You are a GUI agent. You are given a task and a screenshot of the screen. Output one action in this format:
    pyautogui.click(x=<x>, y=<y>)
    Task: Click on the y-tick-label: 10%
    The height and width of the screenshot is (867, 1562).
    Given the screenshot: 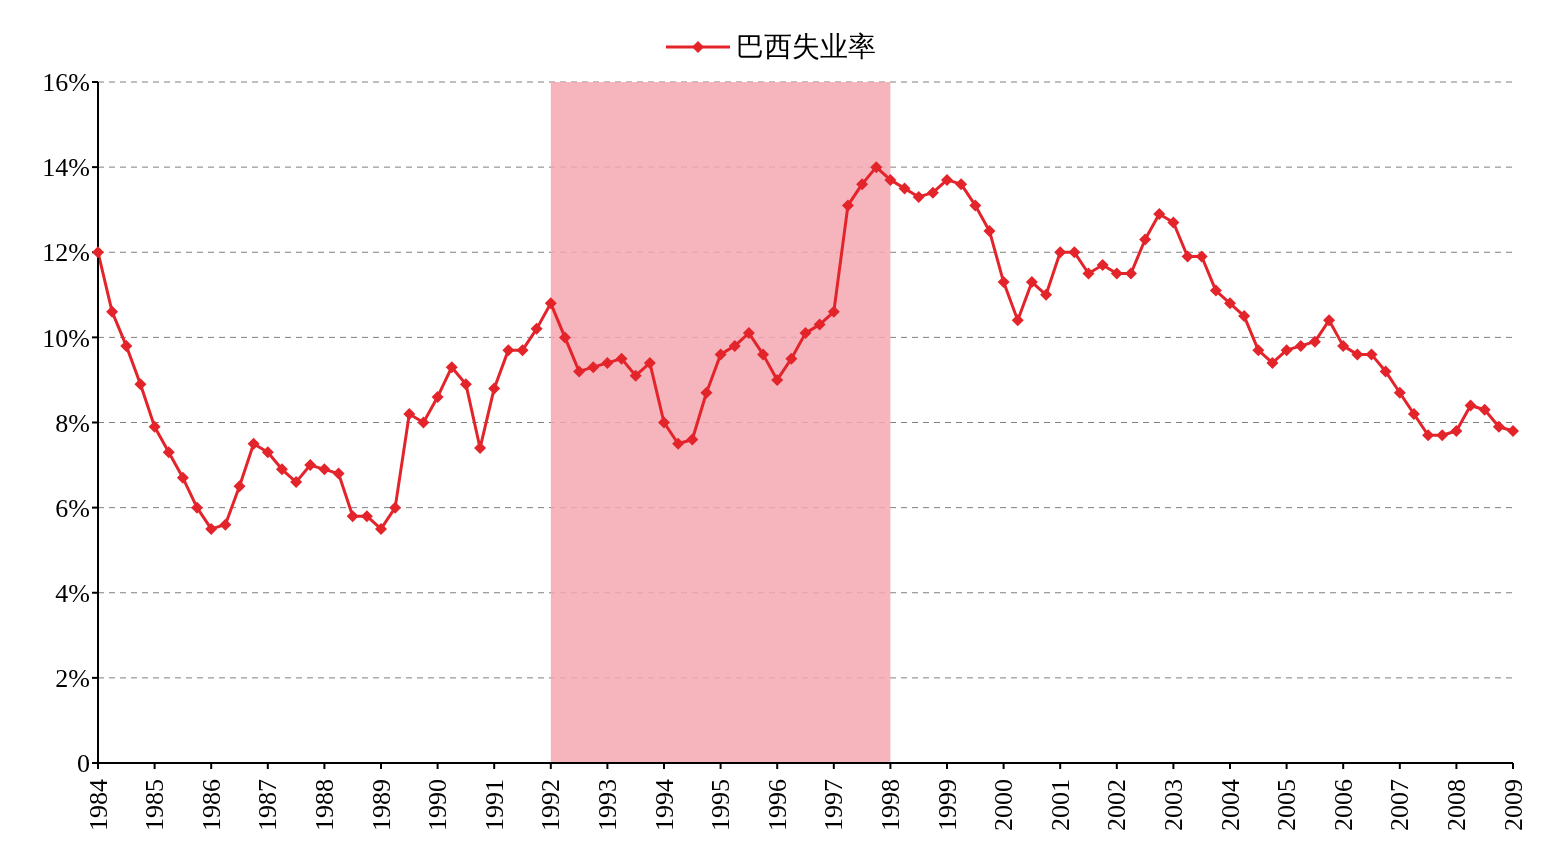 What is the action you would take?
    pyautogui.click(x=66, y=338)
    